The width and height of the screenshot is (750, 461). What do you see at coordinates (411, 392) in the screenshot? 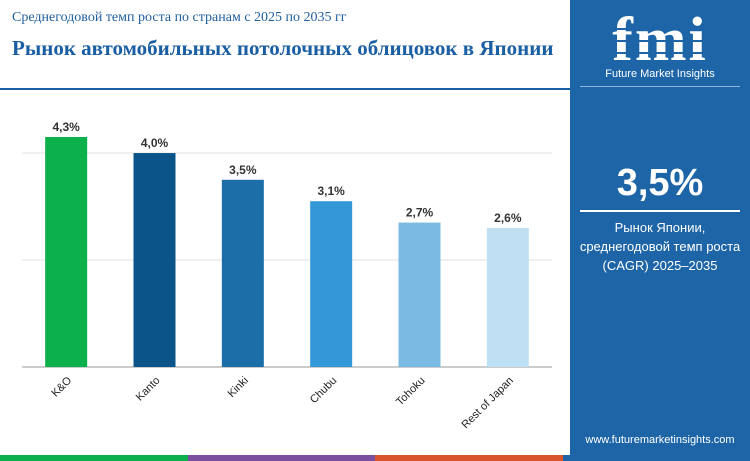
I see `x-tick-label: Tohoku` at bounding box center [411, 392].